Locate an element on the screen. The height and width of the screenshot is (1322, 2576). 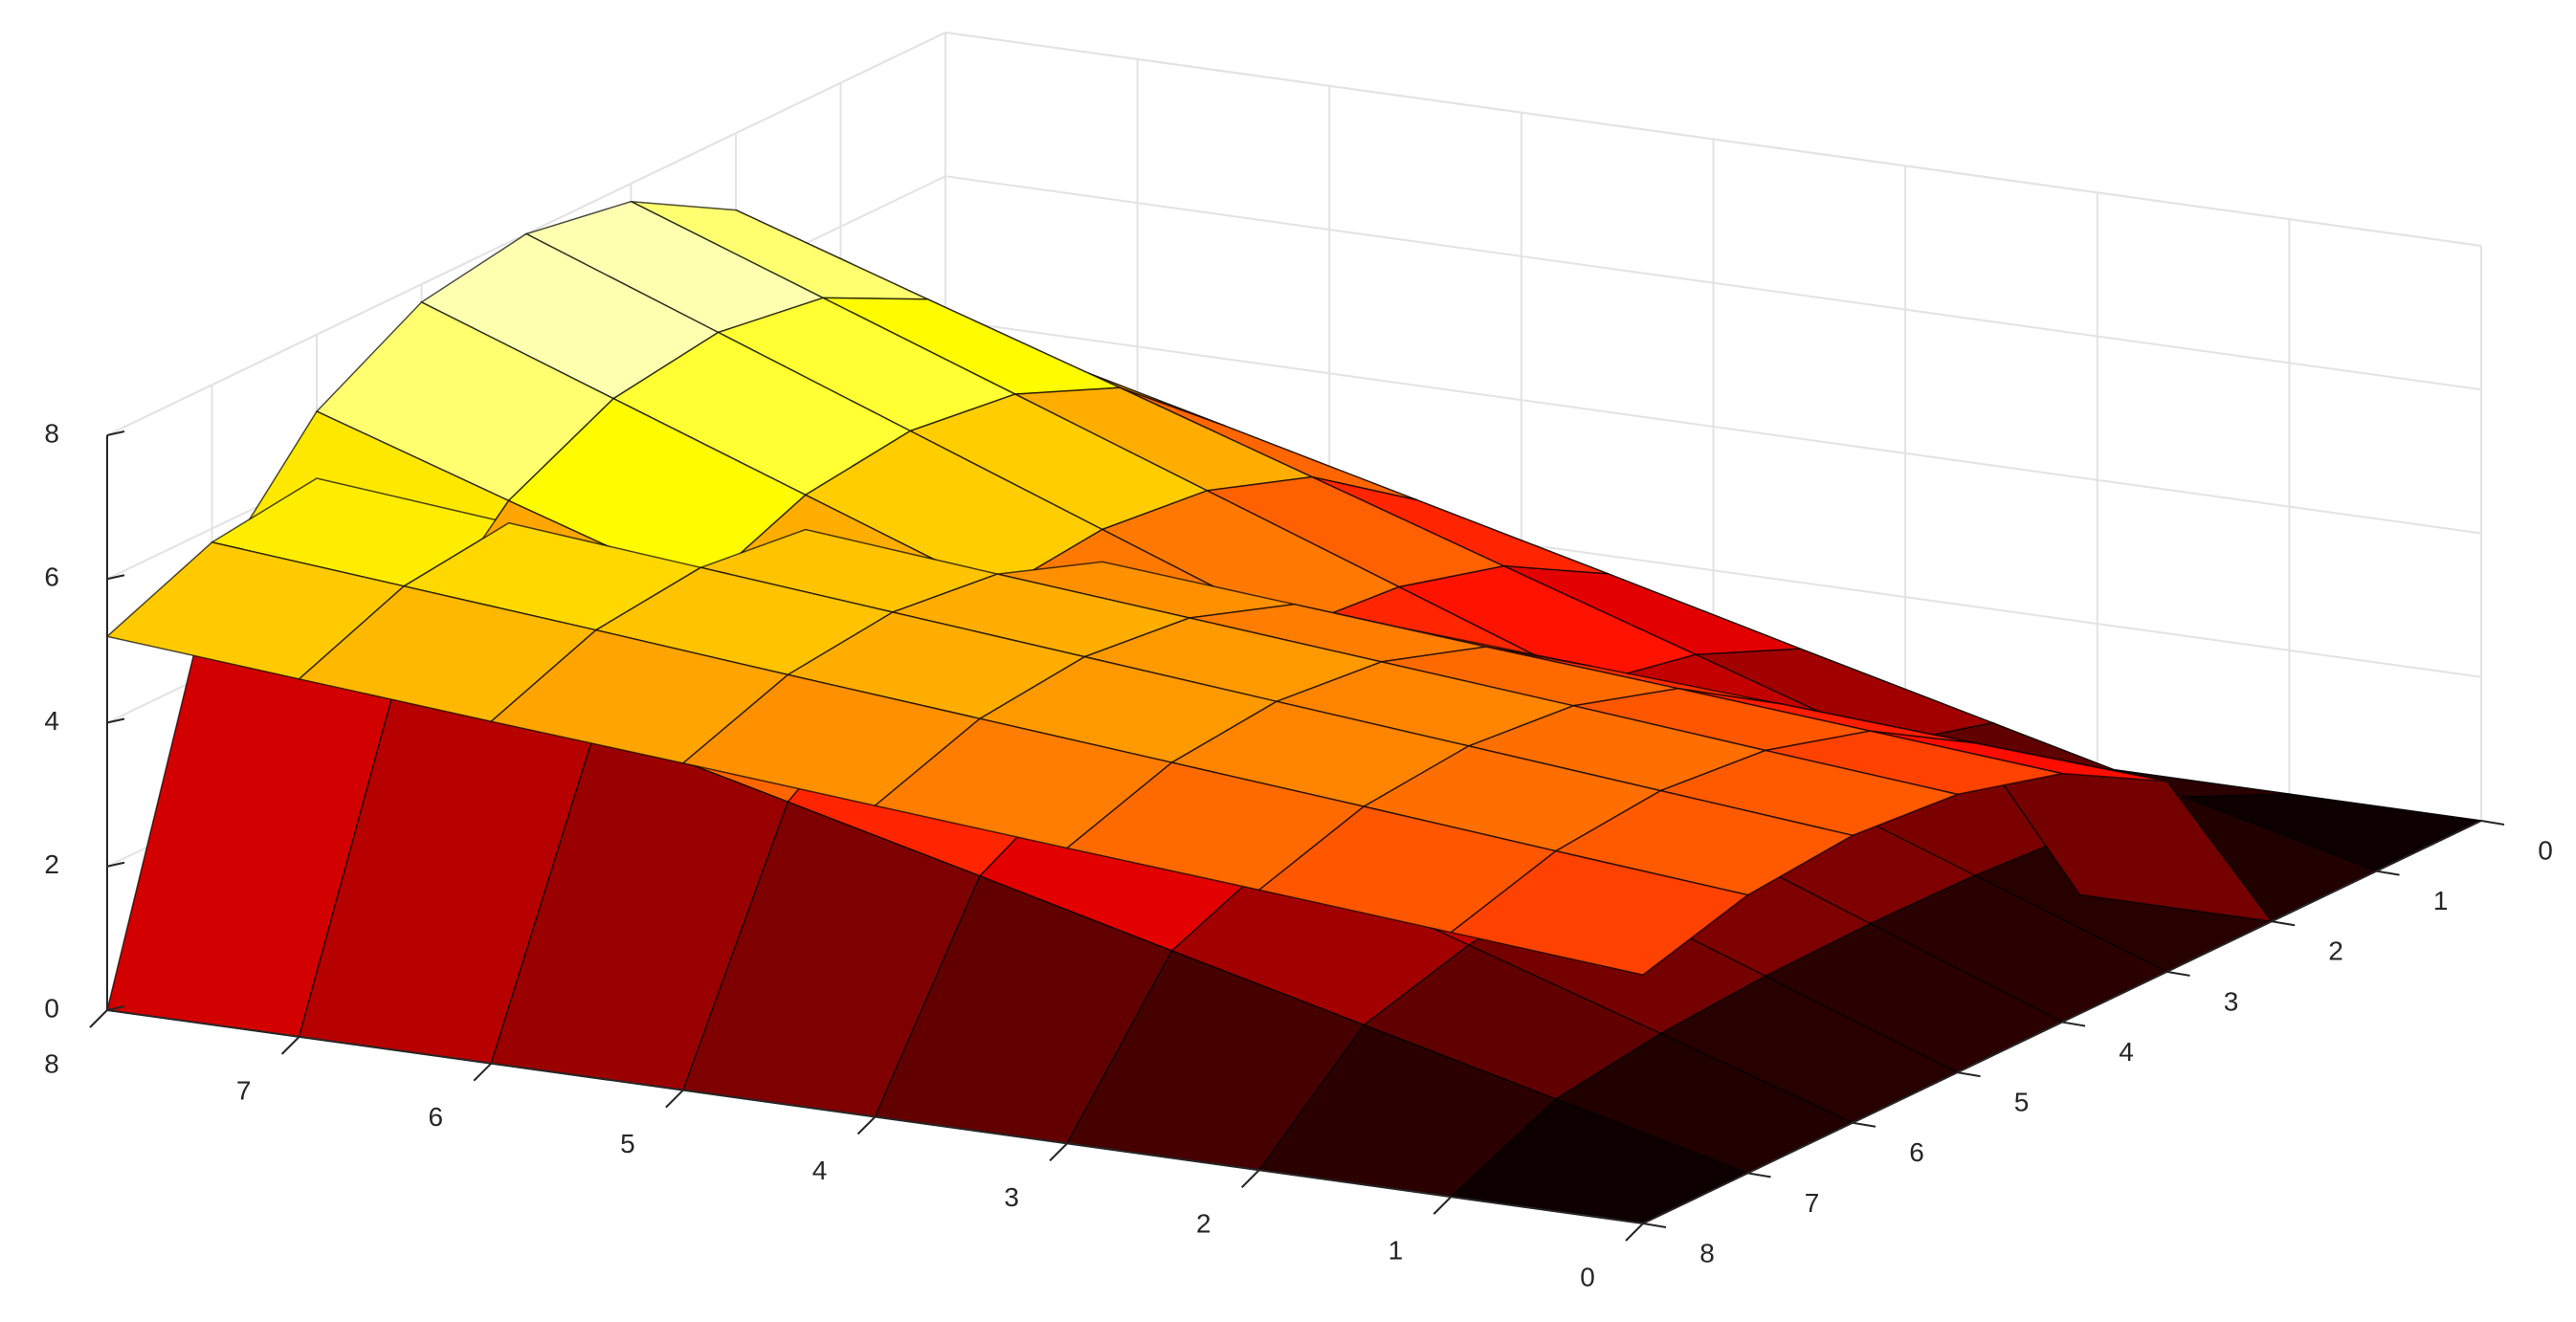
y-tick-label: 8 is located at coordinates (1707, 1252).